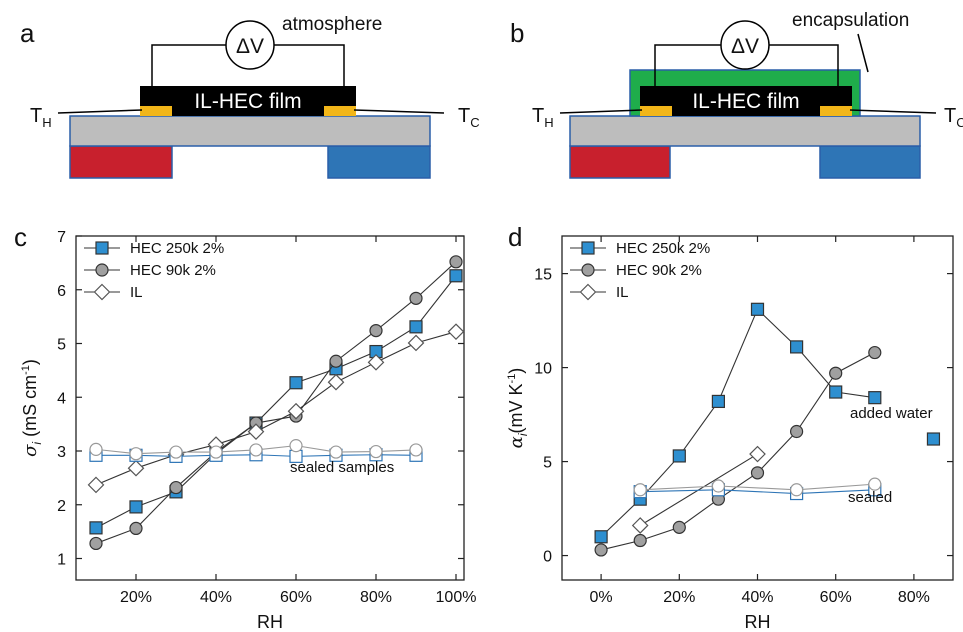 The width and height of the screenshot is (963, 632). I want to click on chart-d-ytick-label: 10, so click(543, 369).